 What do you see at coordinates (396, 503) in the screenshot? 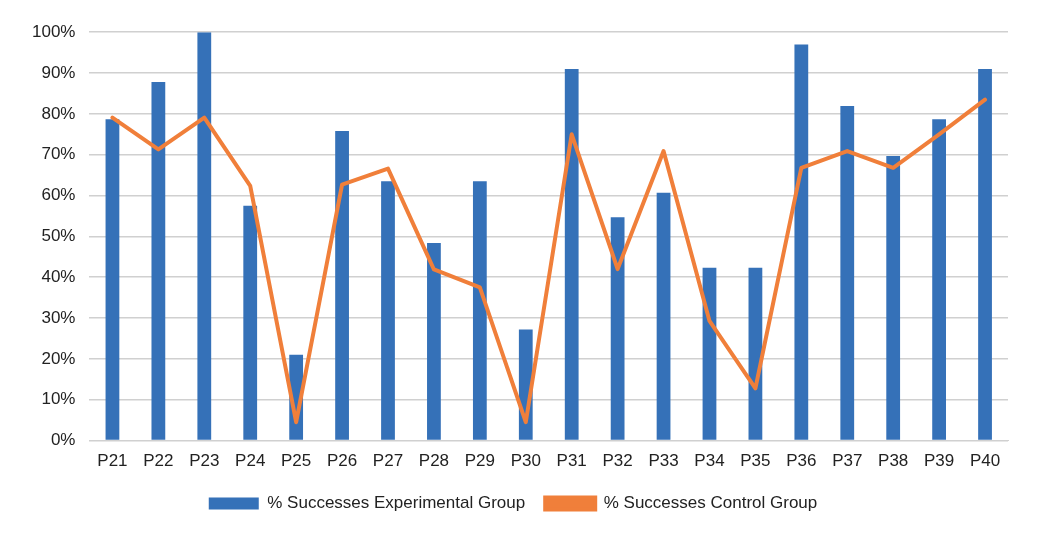
I see `legend-label: % Successes Experimental Group` at bounding box center [396, 503].